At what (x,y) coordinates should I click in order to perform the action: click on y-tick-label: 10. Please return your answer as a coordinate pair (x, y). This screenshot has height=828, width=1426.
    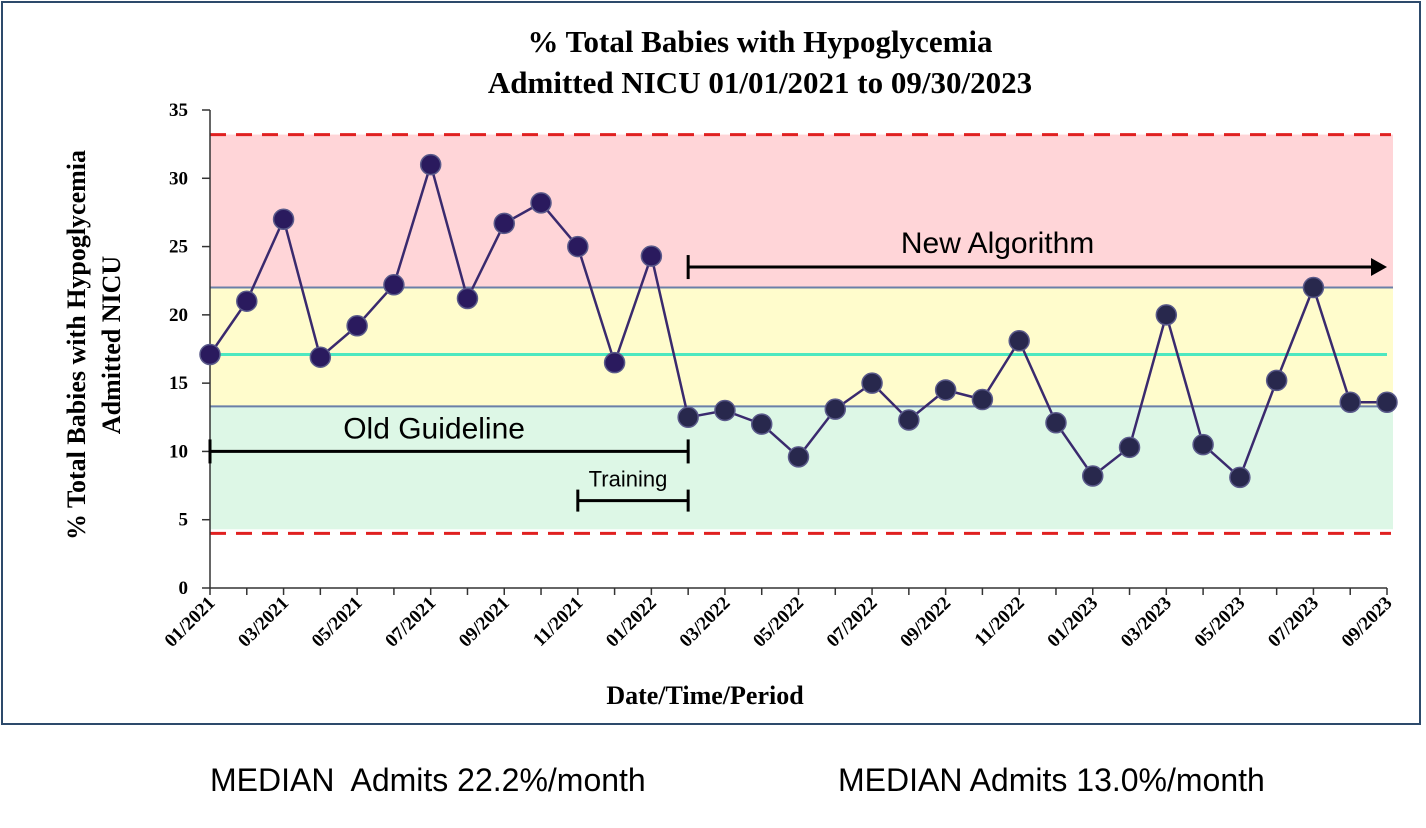
    Looking at the image, I should click on (178, 451).